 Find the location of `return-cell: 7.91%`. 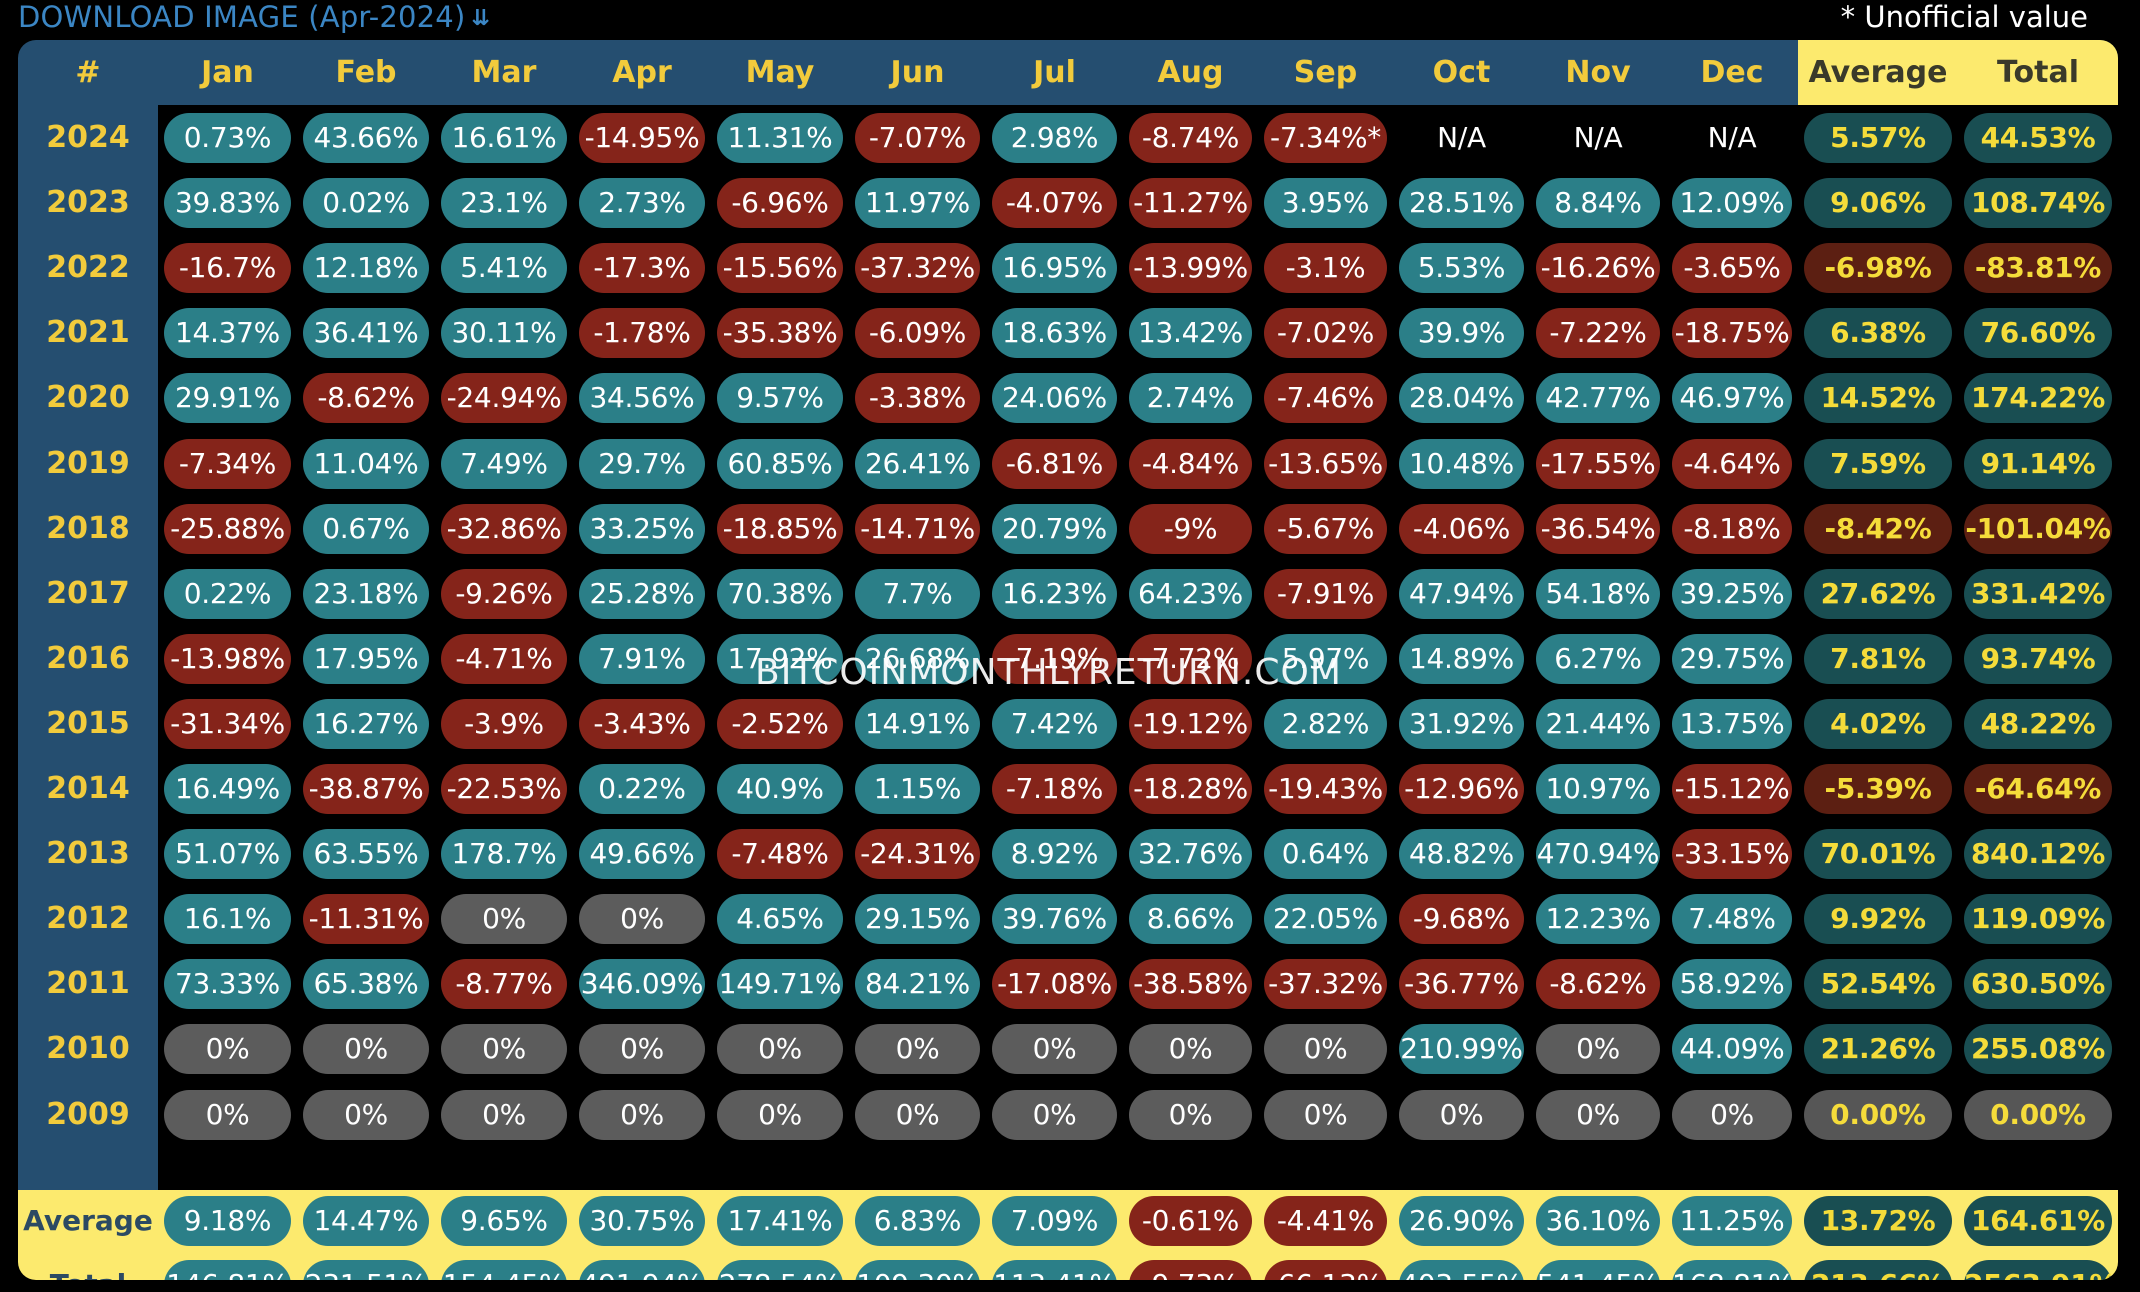

return-cell: 7.91% is located at coordinates (642, 658).